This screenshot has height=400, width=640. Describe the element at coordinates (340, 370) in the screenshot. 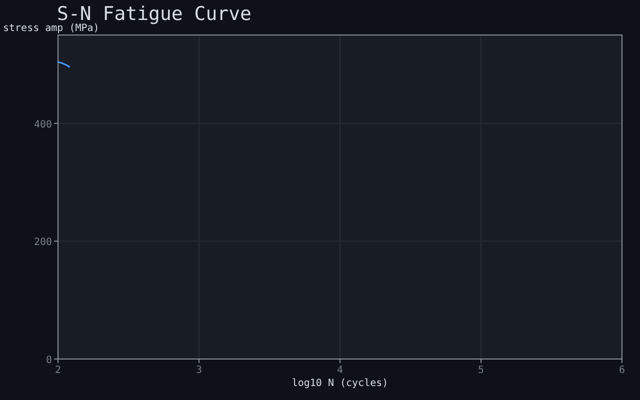

I see `x-tick-label: 4` at that location.